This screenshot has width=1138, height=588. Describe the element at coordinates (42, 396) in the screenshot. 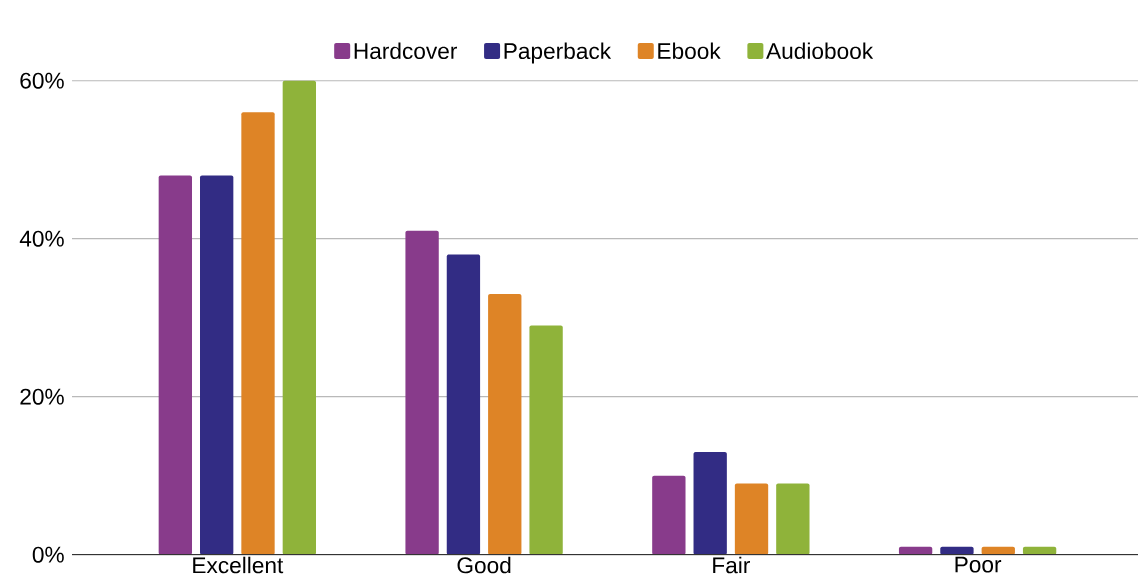

I see `y-tick-label: 20%` at that location.